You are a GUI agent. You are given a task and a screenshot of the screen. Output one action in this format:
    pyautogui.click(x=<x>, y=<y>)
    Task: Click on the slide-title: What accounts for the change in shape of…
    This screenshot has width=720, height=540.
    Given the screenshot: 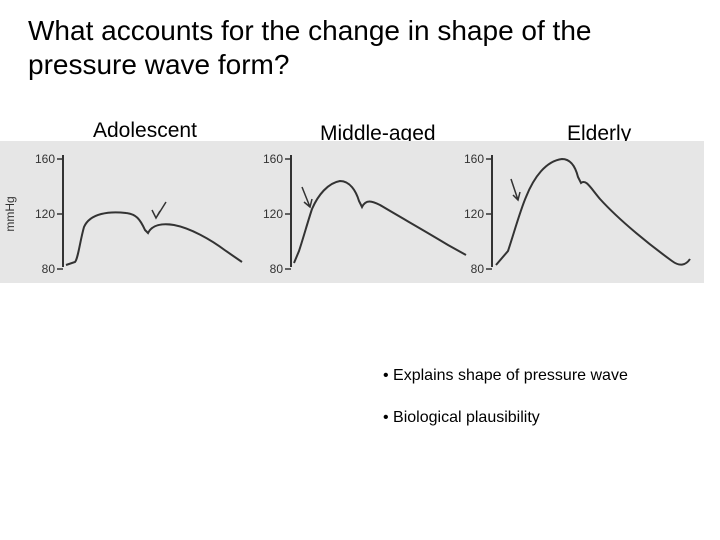 What is the action you would take?
    pyautogui.click(x=310, y=47)
    